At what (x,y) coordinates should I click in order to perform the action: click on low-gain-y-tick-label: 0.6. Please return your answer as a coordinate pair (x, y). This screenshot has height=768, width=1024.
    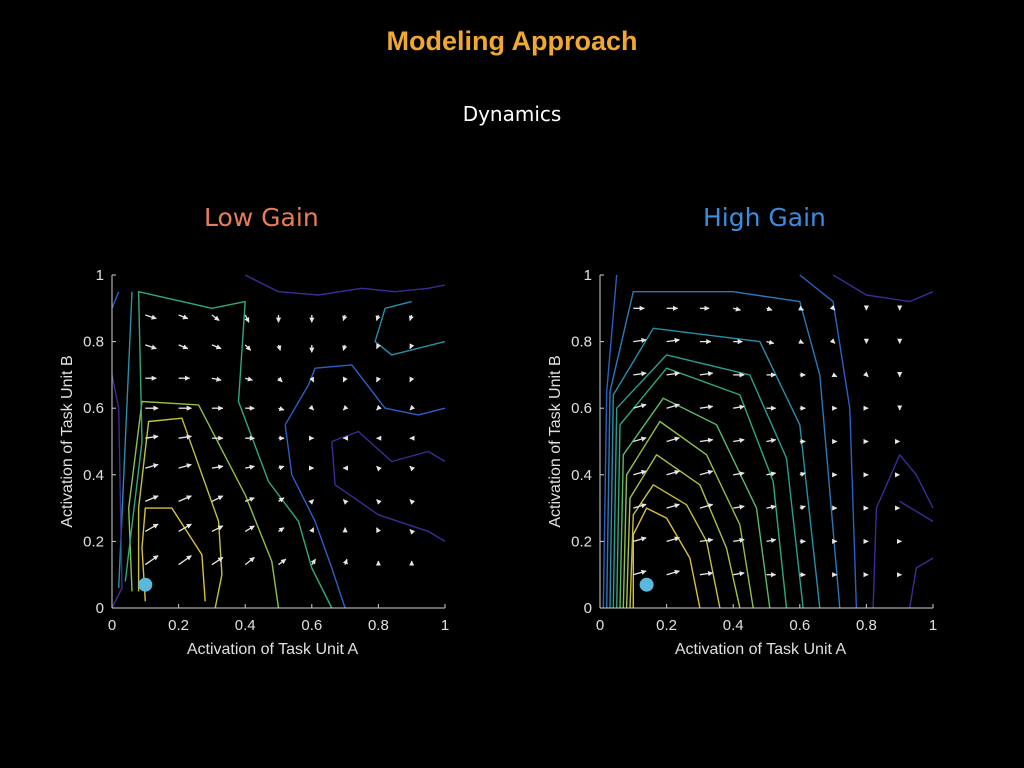
    Looking at the image, I should click on (93, 408).